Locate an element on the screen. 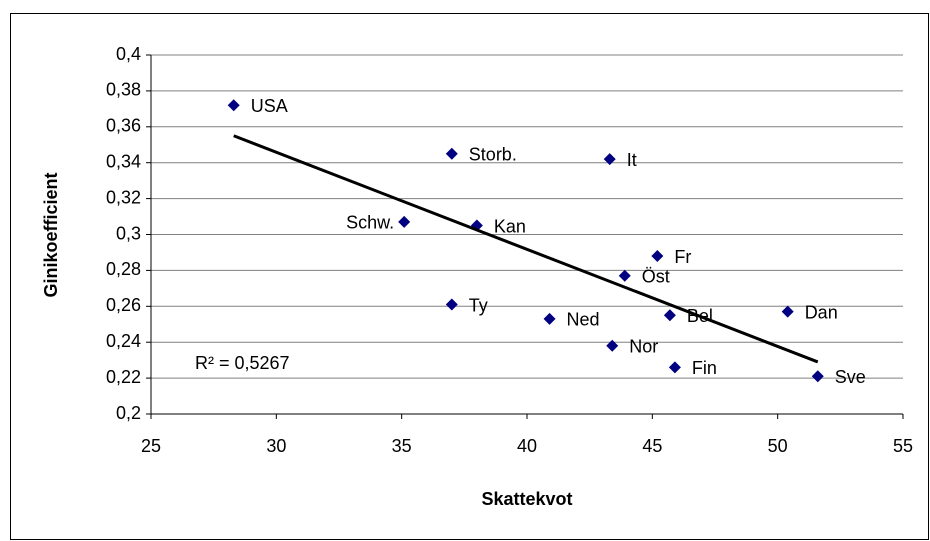 This screenshot has height=541, width=930. r-squared: R² = 0,5267 is located at coordinates (242, 363).